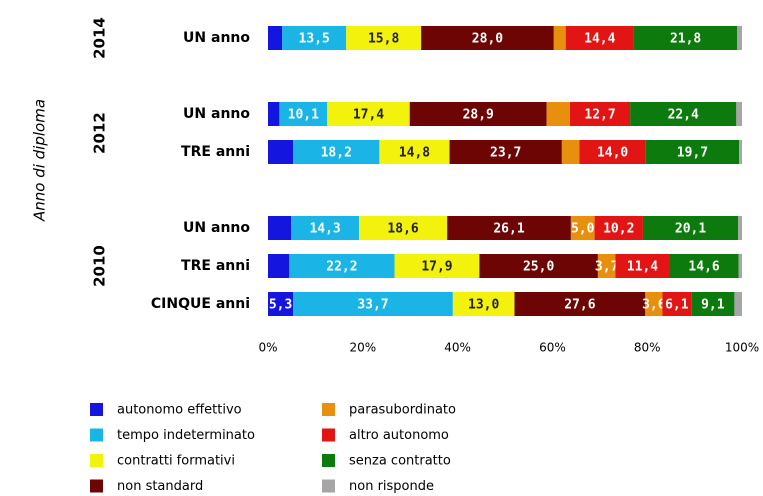 The height and width of the screenshot is (496, 763). Describe the element at coordinates (40, 160) in the screenshot. I see `y-axis-label: Anno di diploma` at that location.